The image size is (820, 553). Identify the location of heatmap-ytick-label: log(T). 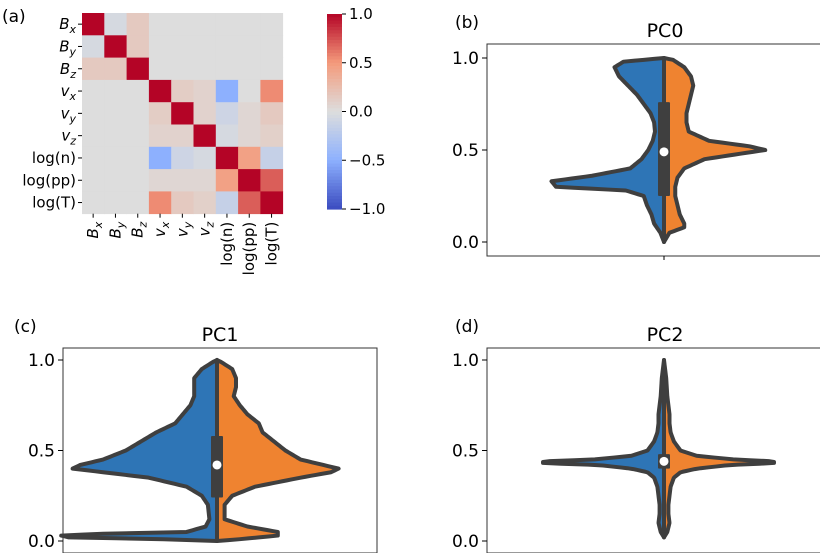
(54, 203).